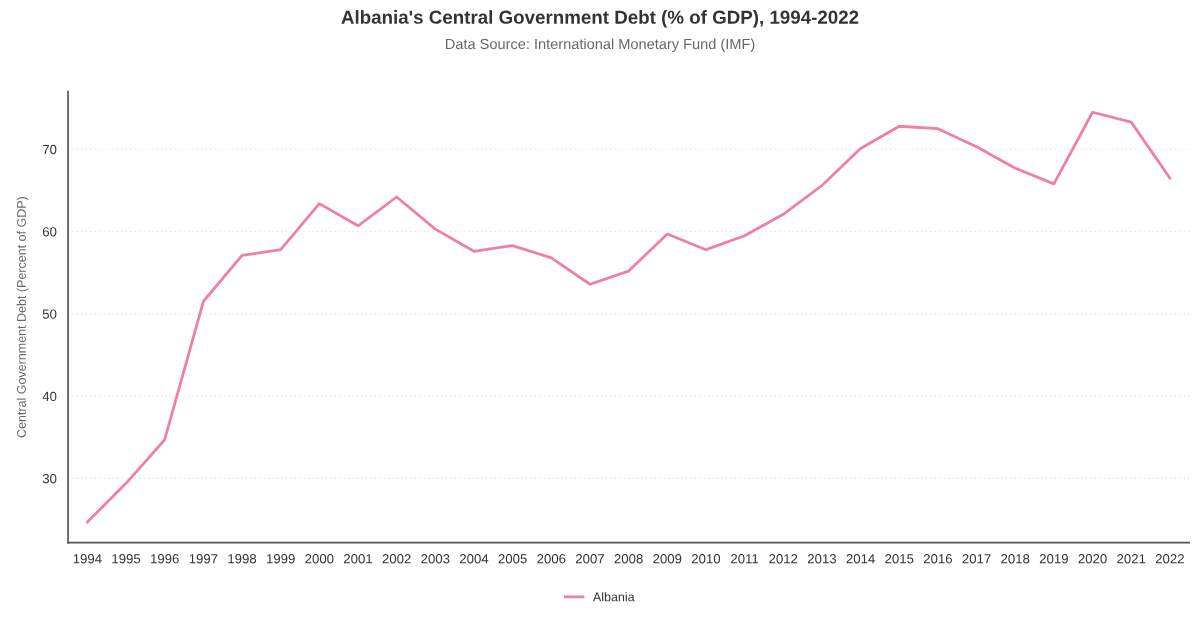 This screenshot has width=1200, height=628. Describe the element at coordinates (860, 559) in the screenshot. I see `x-tick-label: 2014` at that location.